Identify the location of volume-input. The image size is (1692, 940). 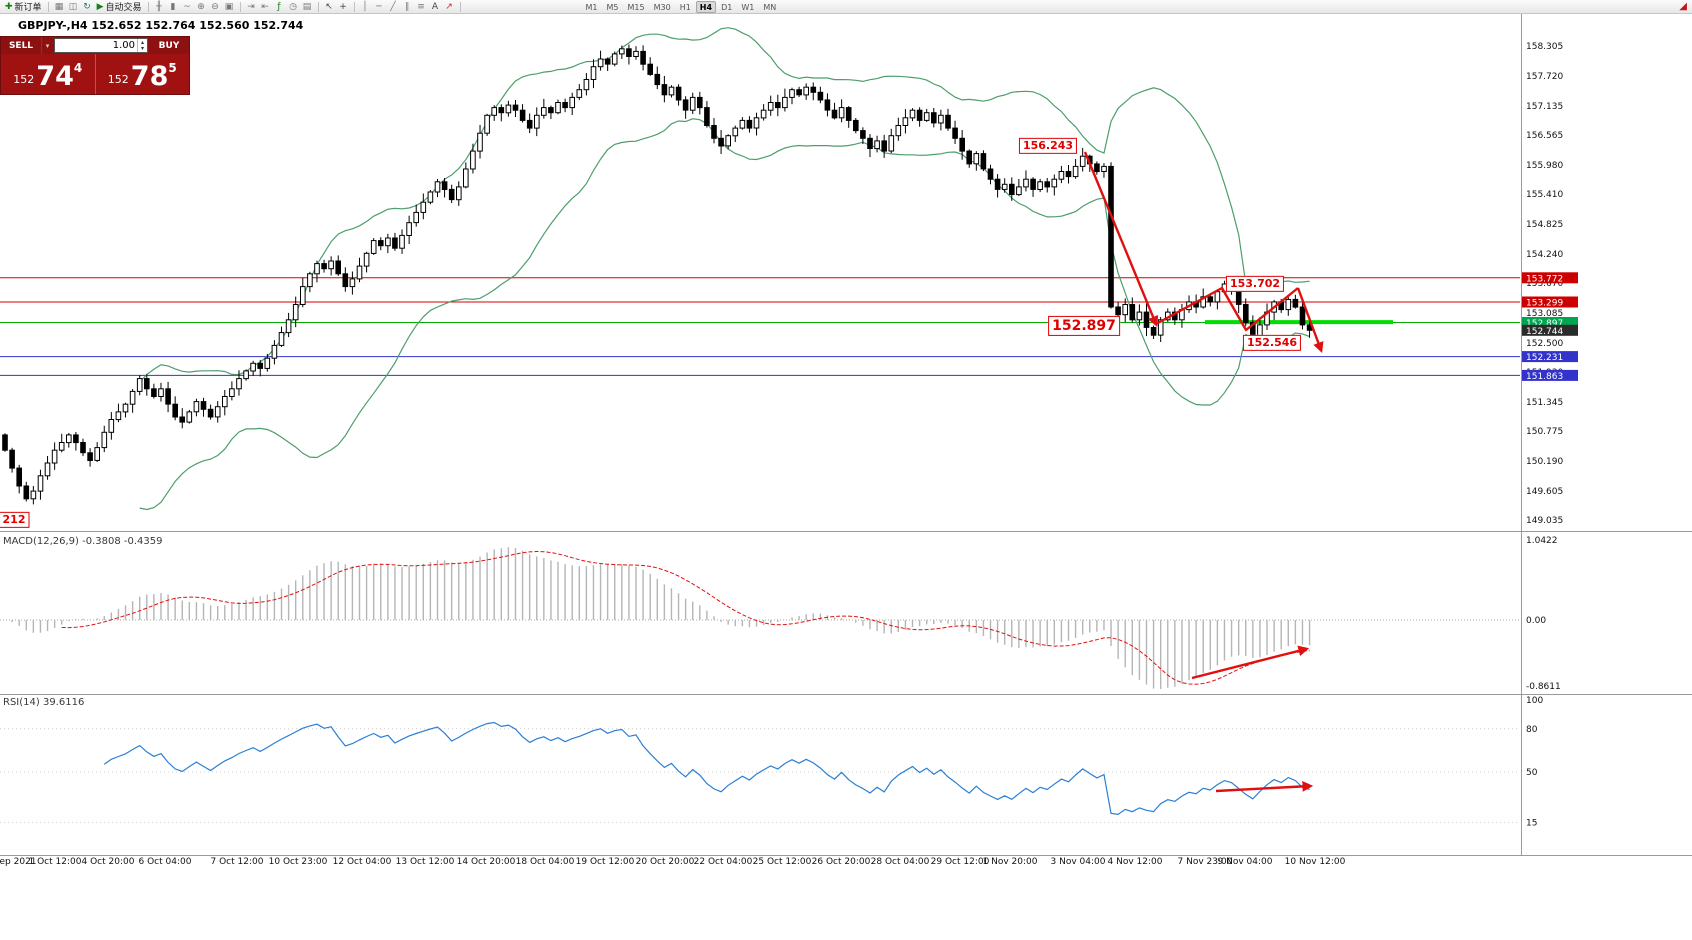
(96, 45).